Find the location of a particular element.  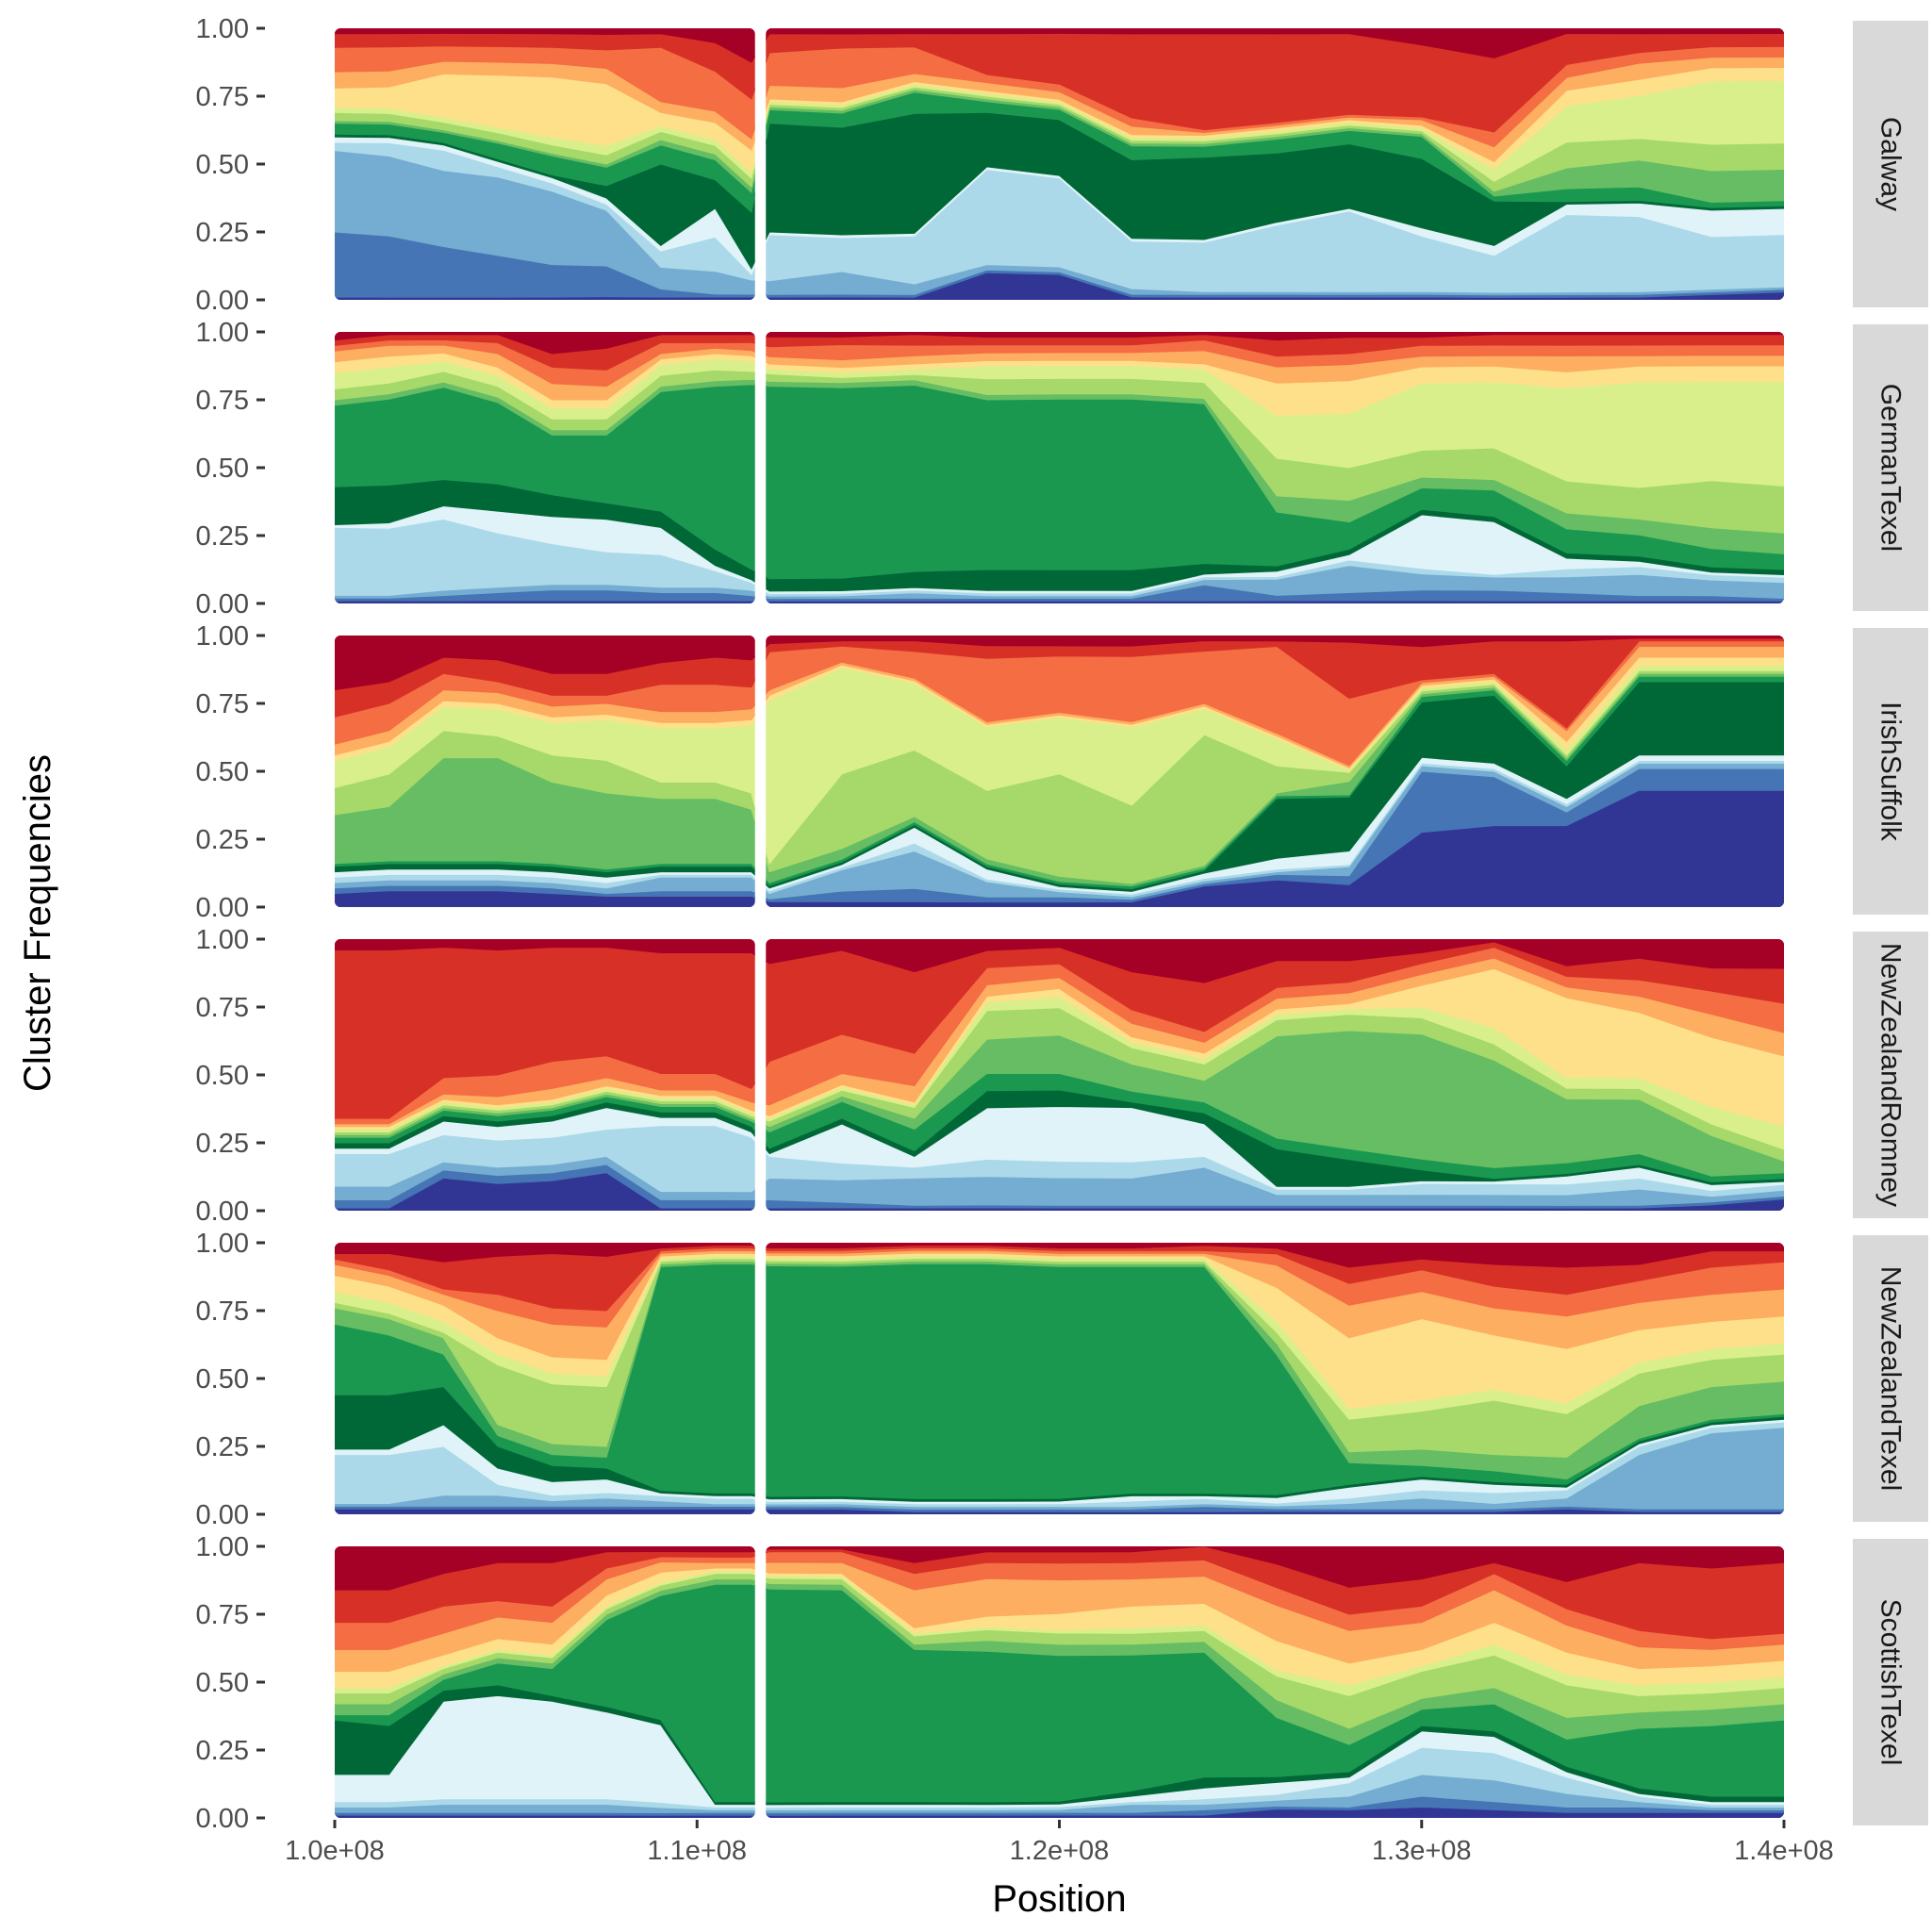

x-axis-title: Position is located at coordinates (1059, 1899).